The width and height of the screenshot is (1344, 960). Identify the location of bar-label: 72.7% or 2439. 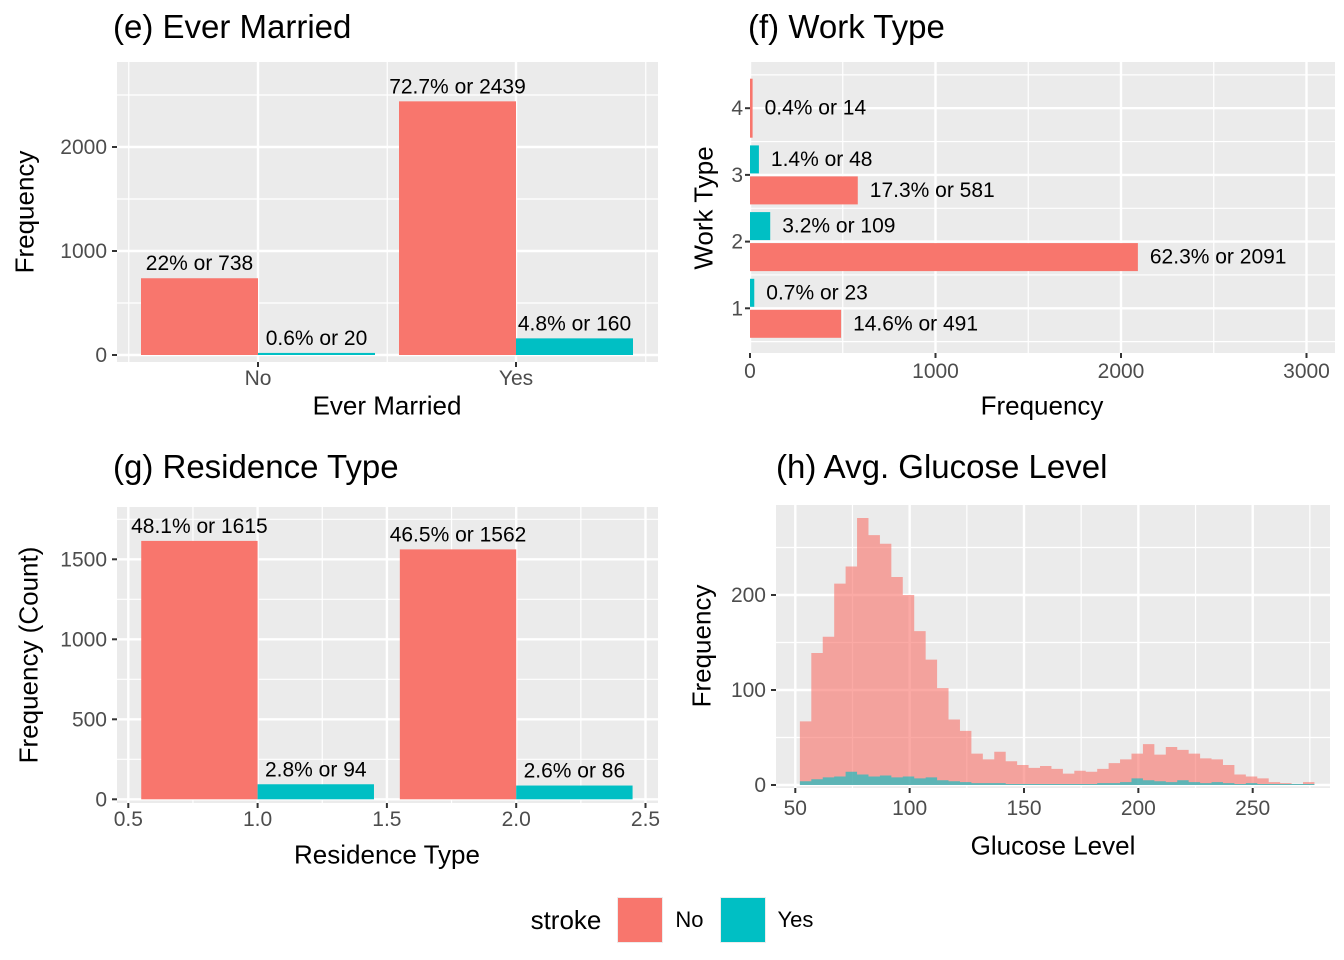
(457, 86).